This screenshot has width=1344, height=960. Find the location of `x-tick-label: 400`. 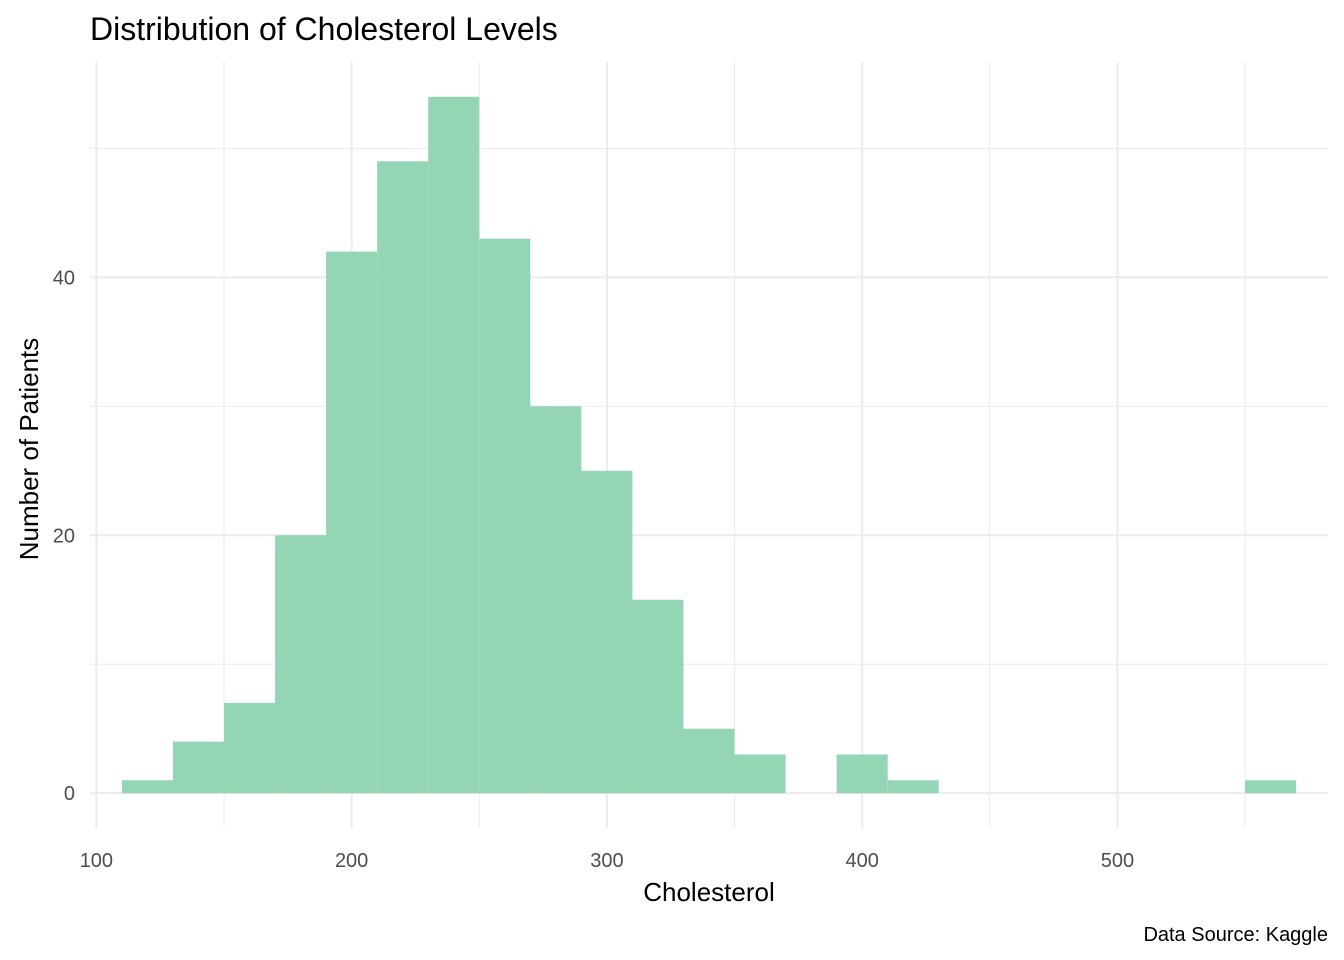

x-tick-label: 400 is located at coordinates (861, 861).